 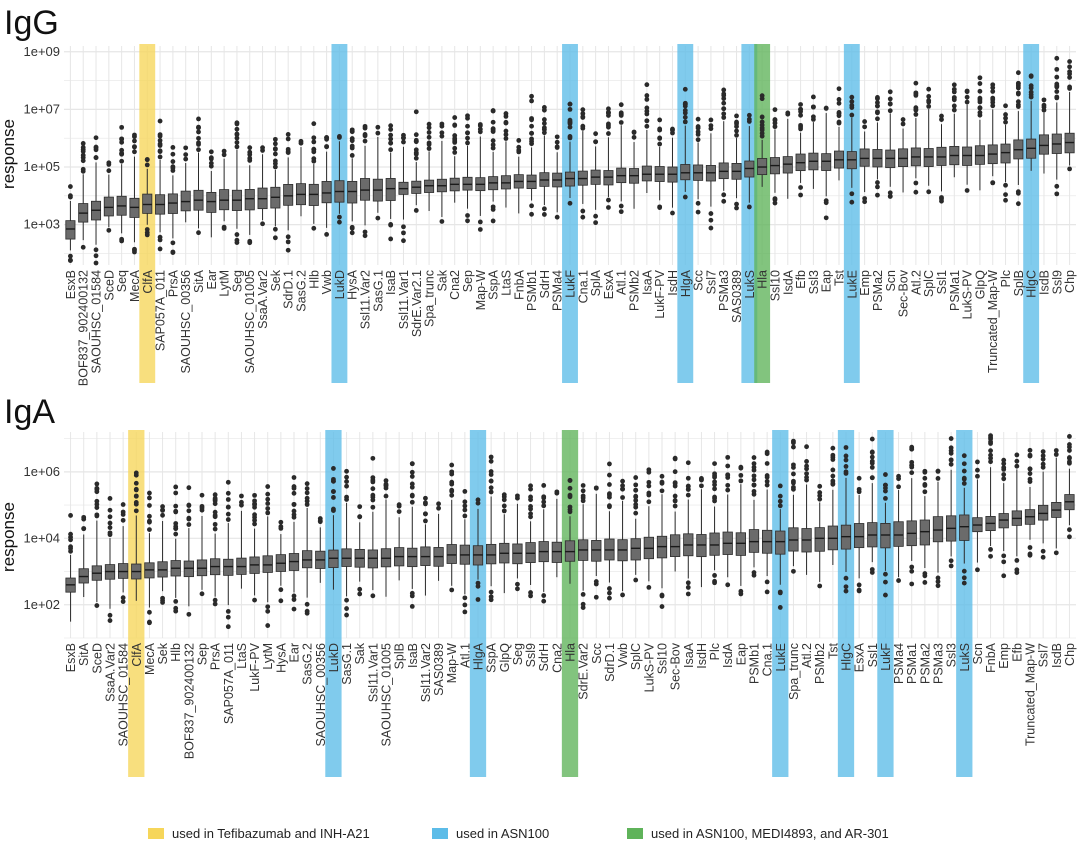 What do you see at coordinates (255, 666) in the screenshot?
I see `x-tick-label: LukF-PV` at bounding box center [255, 666].